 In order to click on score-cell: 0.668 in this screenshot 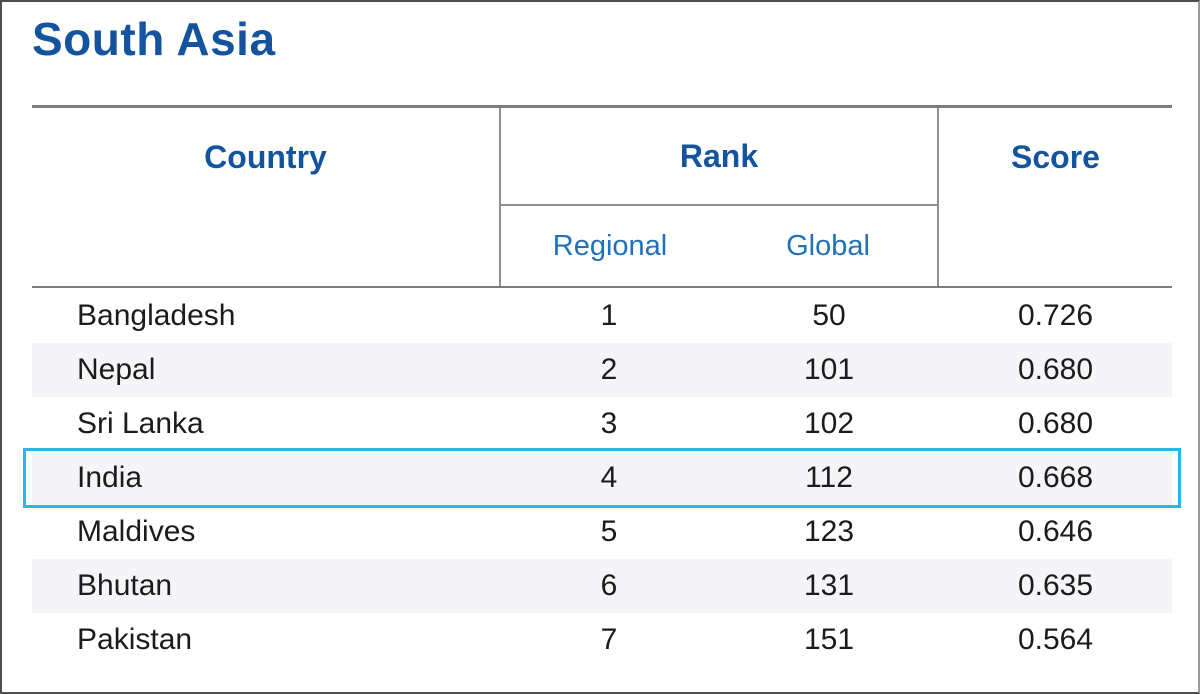, I will do `click(1055, 477)`.